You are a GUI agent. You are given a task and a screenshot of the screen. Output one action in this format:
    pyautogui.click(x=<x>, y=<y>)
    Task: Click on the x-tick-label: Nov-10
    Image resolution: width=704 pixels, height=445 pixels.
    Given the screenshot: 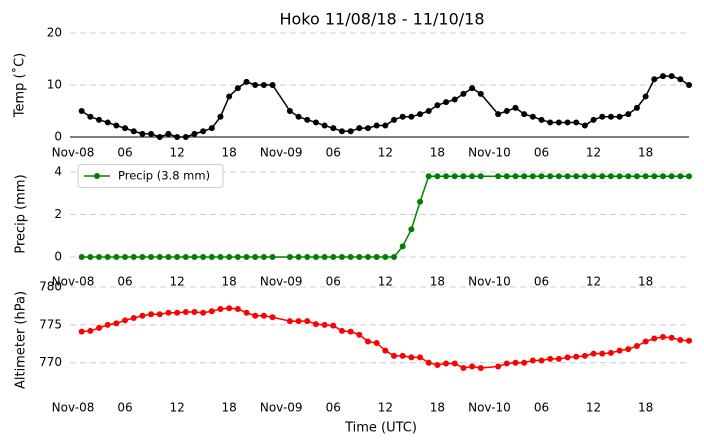 What is the action you would take?
    pyautogui.click(x=489, y=408)
    